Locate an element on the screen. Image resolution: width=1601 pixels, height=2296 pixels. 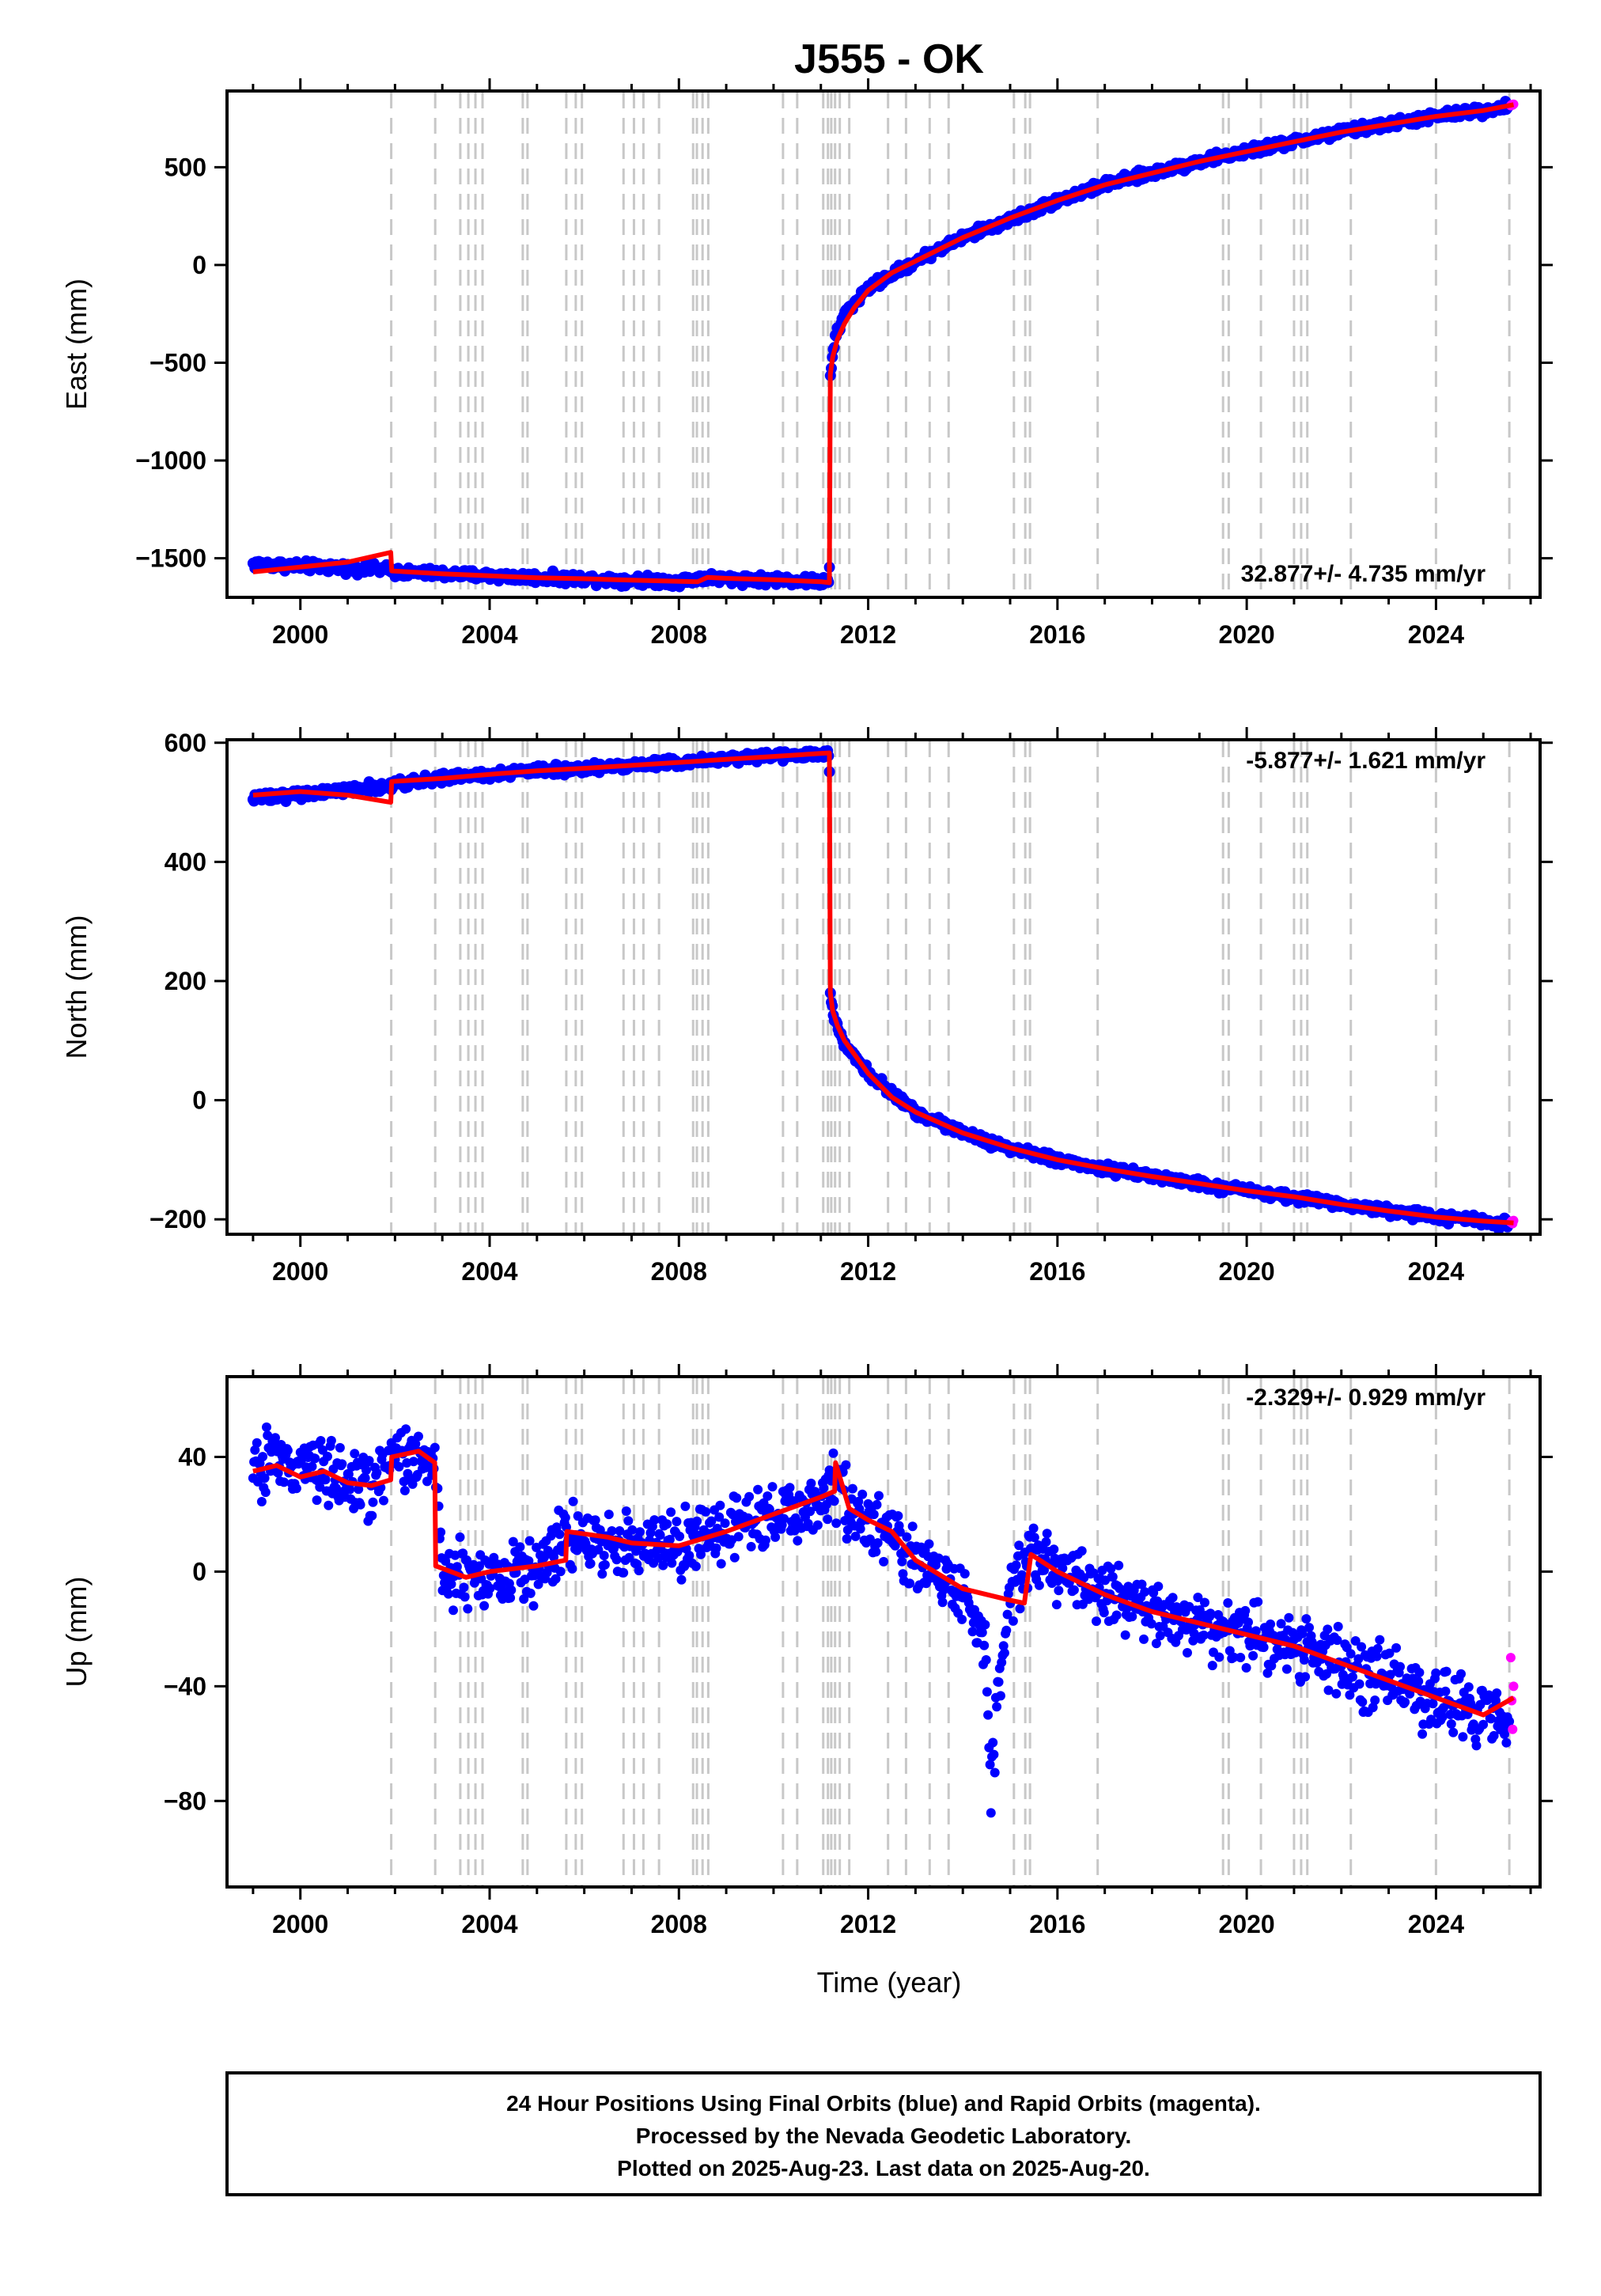
model-line is located at coordinates (883, 1584).